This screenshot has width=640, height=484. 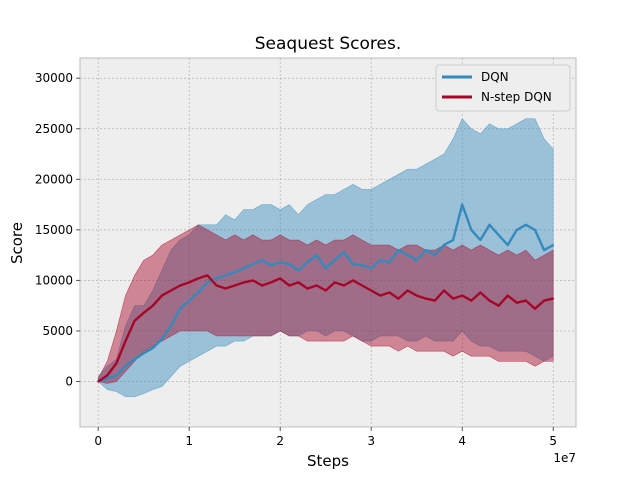 What do you see at coordinates (69, 382) in the screenshot?
I see `y-tick-label: 0` at bounding box center [69, 382].